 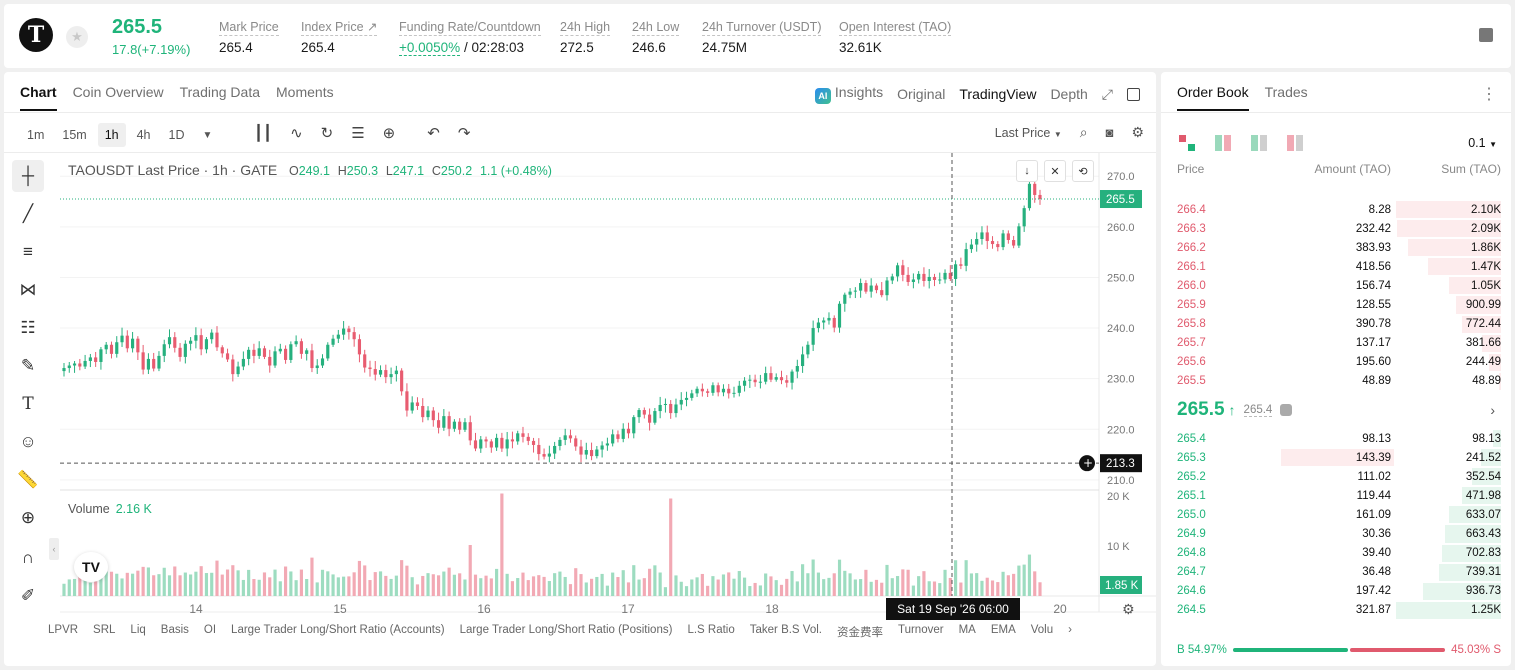 I want to click on chart-tabs: Chart Coin Overview Trading Data Moments, so click(x=177, y=97).